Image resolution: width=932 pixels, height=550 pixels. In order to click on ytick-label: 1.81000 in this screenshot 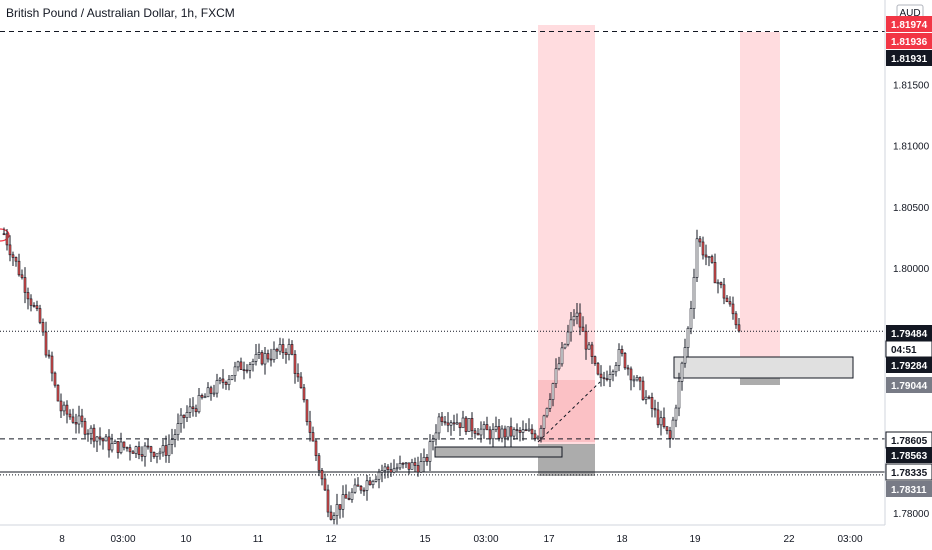, I will do `click(911, 147)`.